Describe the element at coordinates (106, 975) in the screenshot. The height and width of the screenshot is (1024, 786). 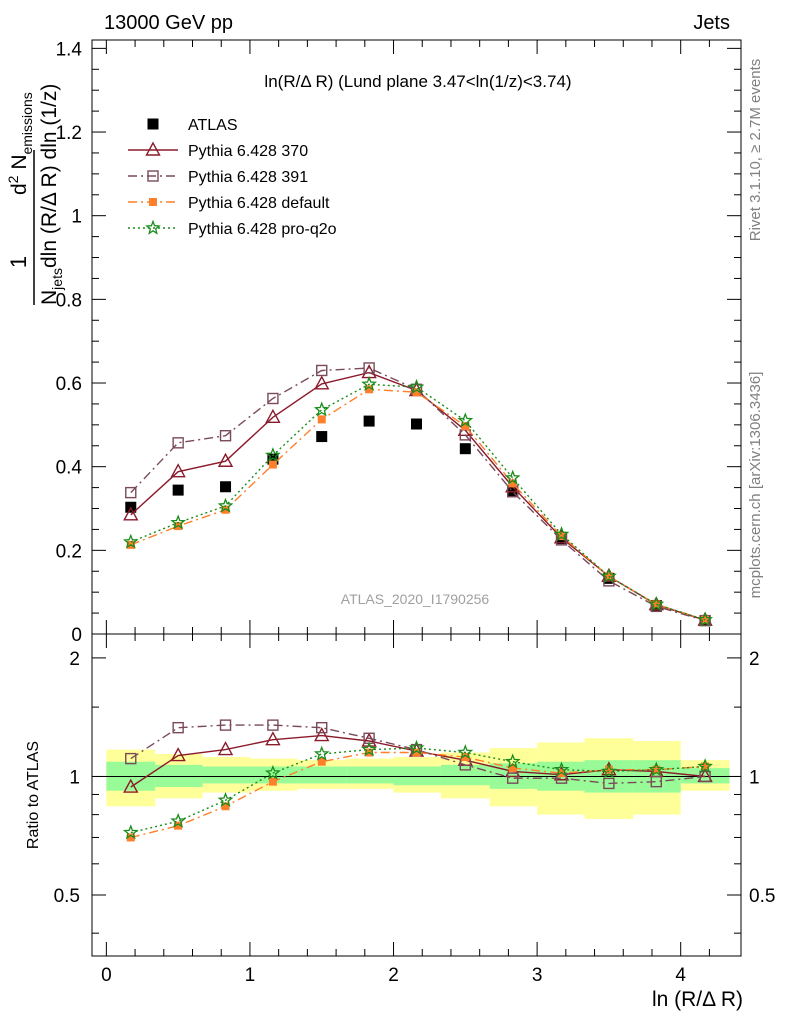
I see `xtick-label: 0` at that location.